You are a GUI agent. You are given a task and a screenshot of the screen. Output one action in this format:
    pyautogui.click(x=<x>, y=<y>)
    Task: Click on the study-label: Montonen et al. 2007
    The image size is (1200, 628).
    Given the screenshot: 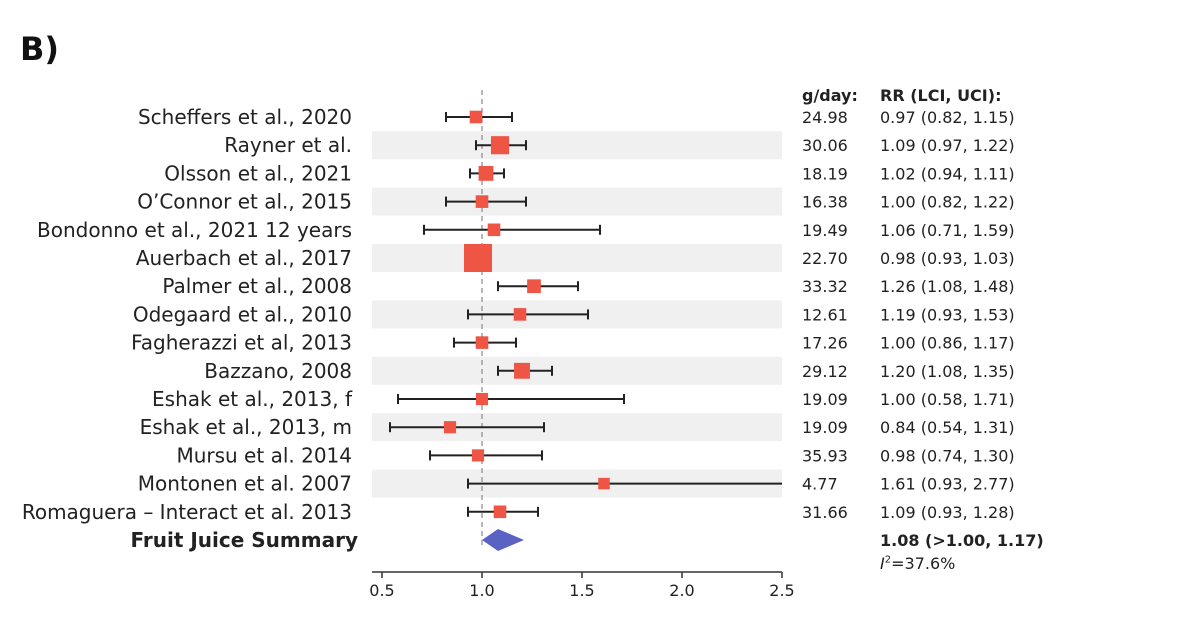 What is the action you would take?
    pyautogui.click(x=245, y=484)
    